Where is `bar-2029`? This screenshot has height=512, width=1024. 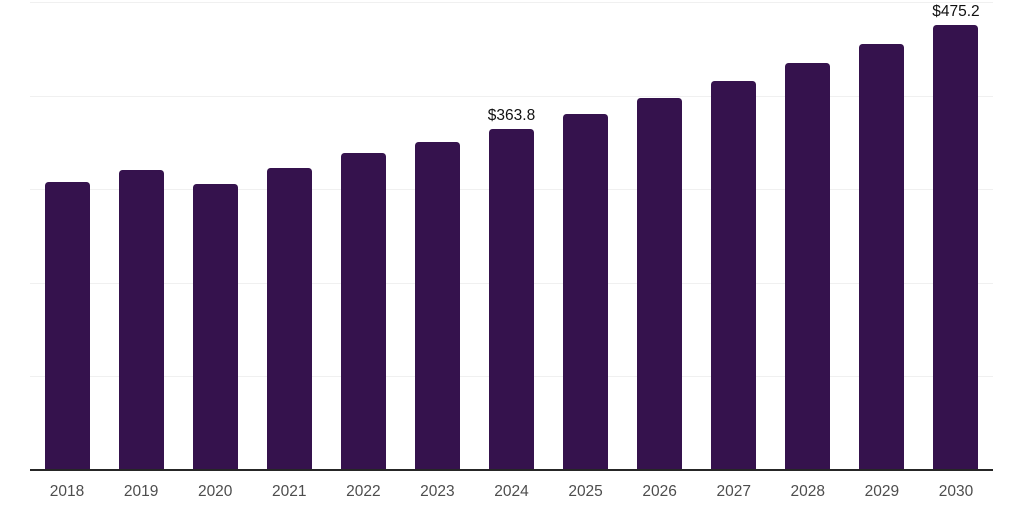
bar-2029 is located at coordinates (882, 257).